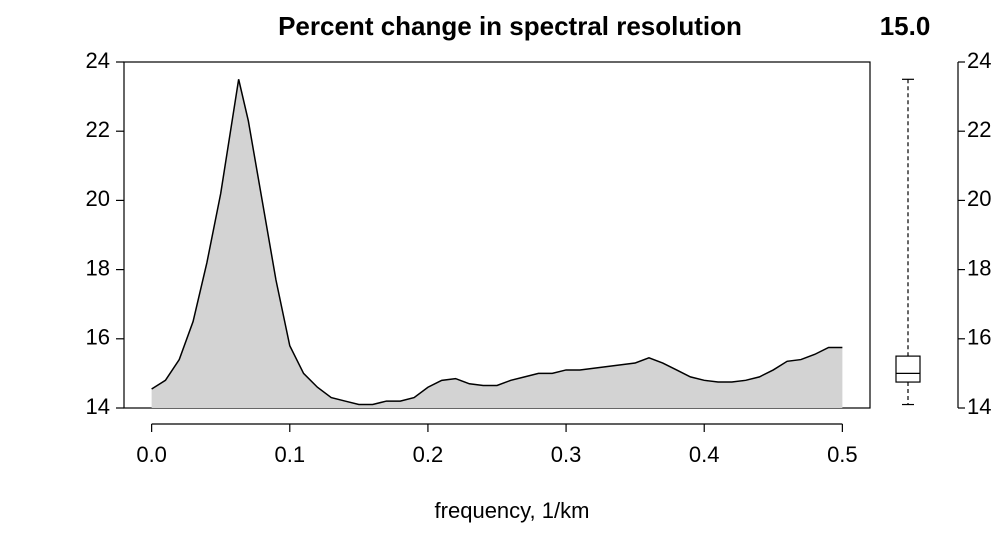 Image resolution: width=1000 pixels, height=550 pixels. Describe the element at coordinates (289, 454) in the screenshot. I see `x-tick-label: 0.1` at that location.